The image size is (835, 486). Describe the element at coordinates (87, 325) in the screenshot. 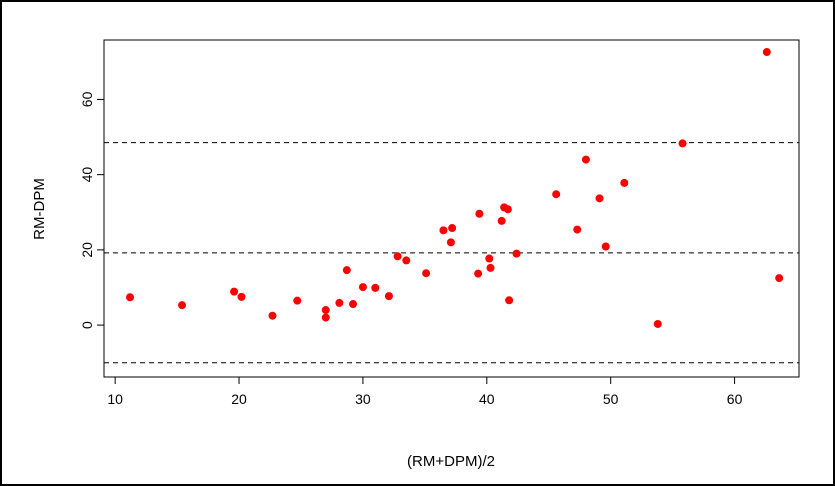

I see `y-tick-label: 0` at that location.